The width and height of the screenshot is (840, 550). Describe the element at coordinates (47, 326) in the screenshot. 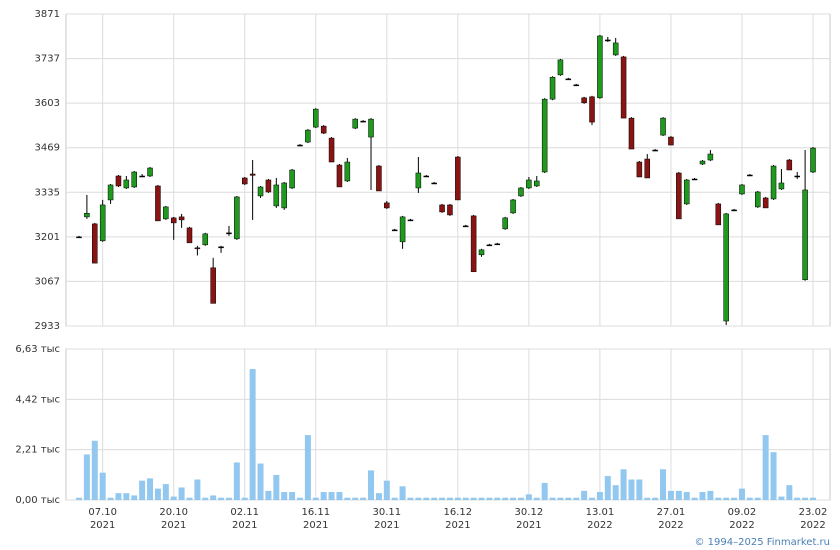

I see `y-tick-label: 2933` at that location.